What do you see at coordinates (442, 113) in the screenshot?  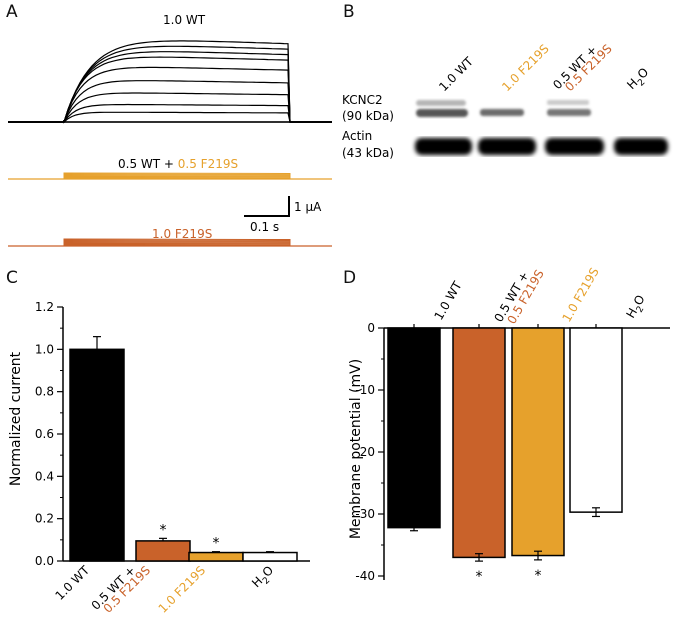 I see `kcnc2-band-wt` at bounding box center [442, 113].